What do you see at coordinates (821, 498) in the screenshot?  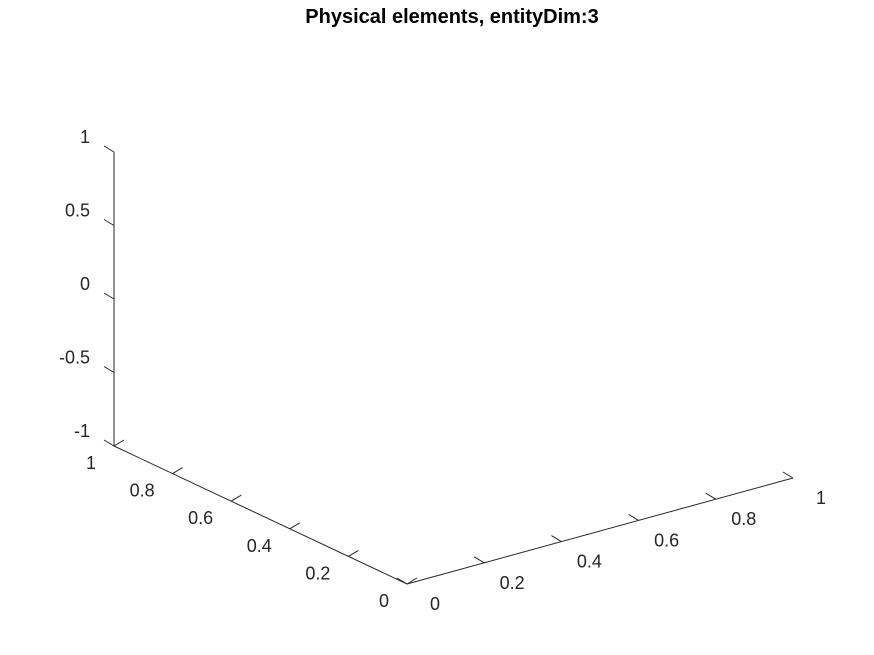 I see `x-tick-label: 1` at bounding box center [821, 498].